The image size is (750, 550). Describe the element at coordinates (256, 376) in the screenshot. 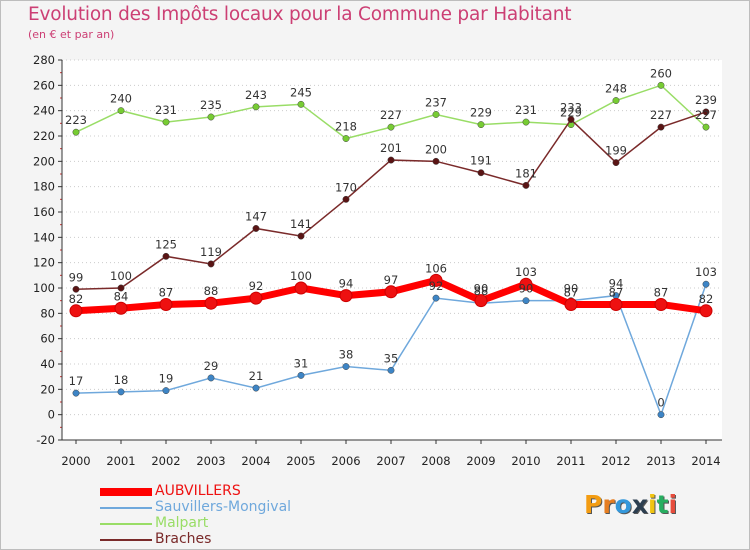

I see `data-label: 21` at that location.